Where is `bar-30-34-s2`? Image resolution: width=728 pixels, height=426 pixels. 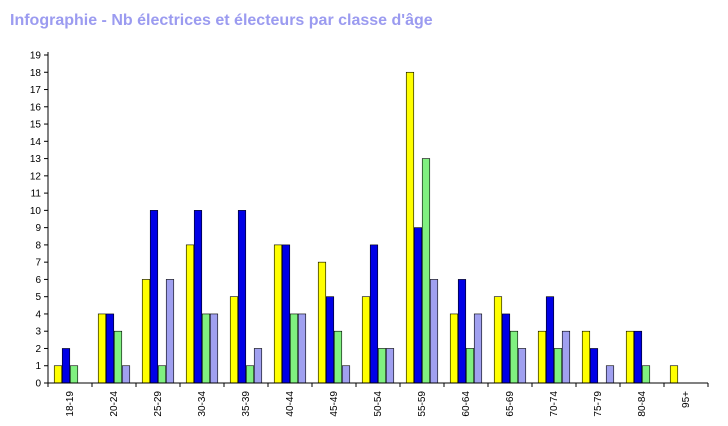 bar-30-34-s2 is located at coordinates (198, 297).